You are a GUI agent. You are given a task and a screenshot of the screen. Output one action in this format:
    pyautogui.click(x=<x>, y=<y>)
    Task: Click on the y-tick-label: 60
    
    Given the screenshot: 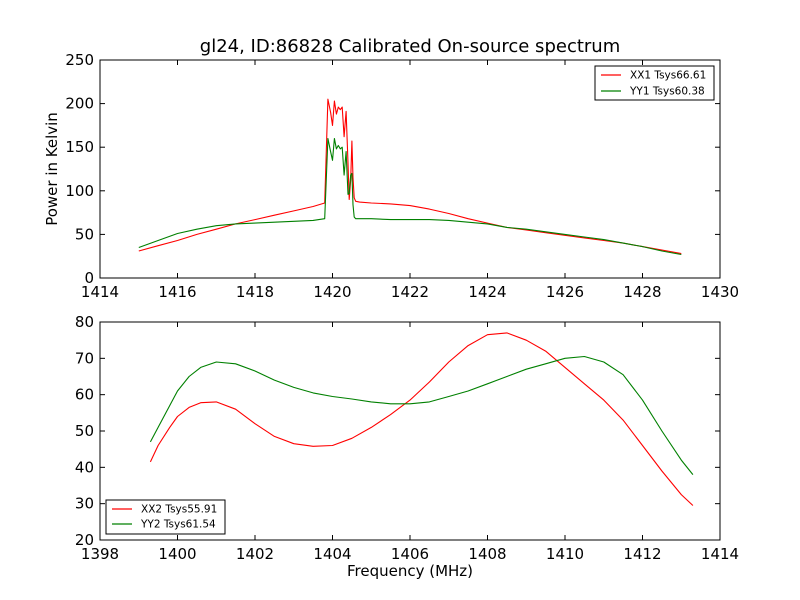 What is the action you would take?
    pyautogui.click(x=84, y=395)
    